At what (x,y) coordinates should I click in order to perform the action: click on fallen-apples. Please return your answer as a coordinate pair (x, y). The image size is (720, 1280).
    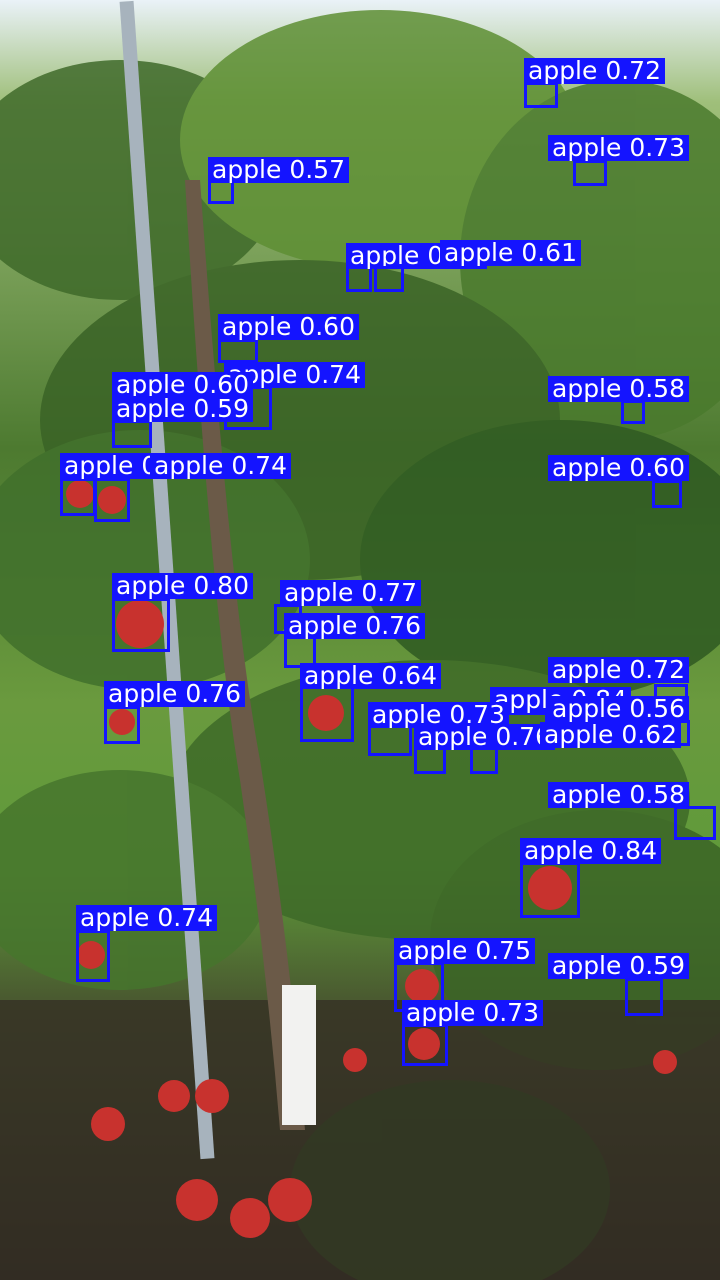
    Looking at the image, I should click on (384, 1143).